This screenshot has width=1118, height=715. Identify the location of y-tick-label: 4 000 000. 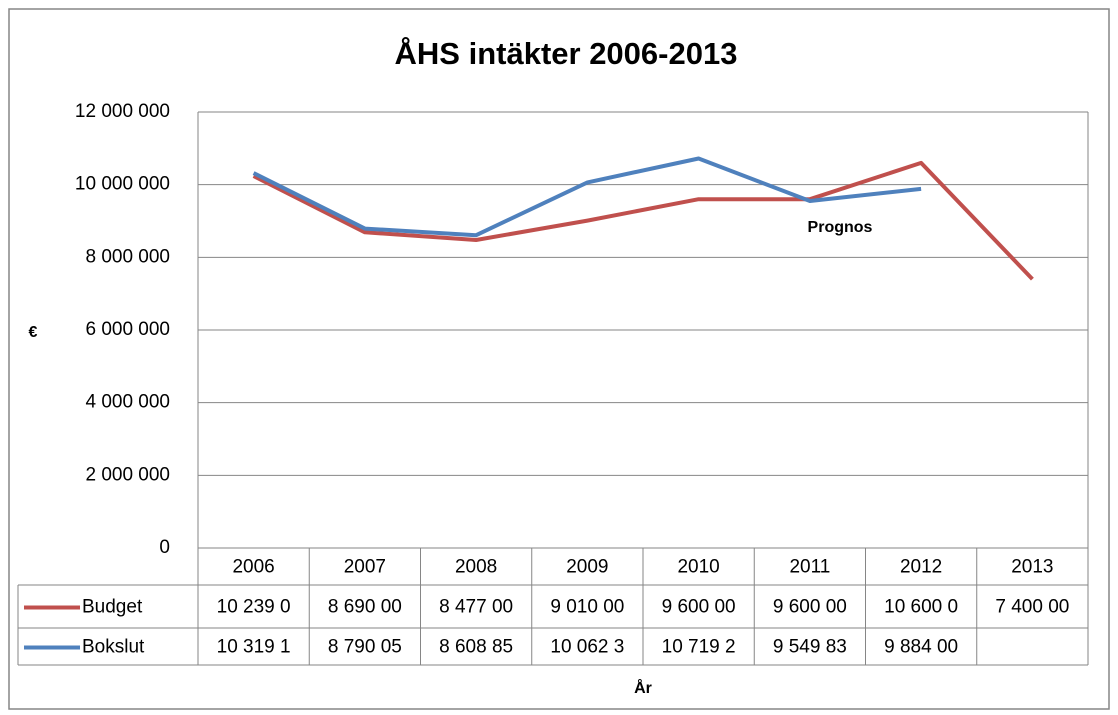
(127, 402).